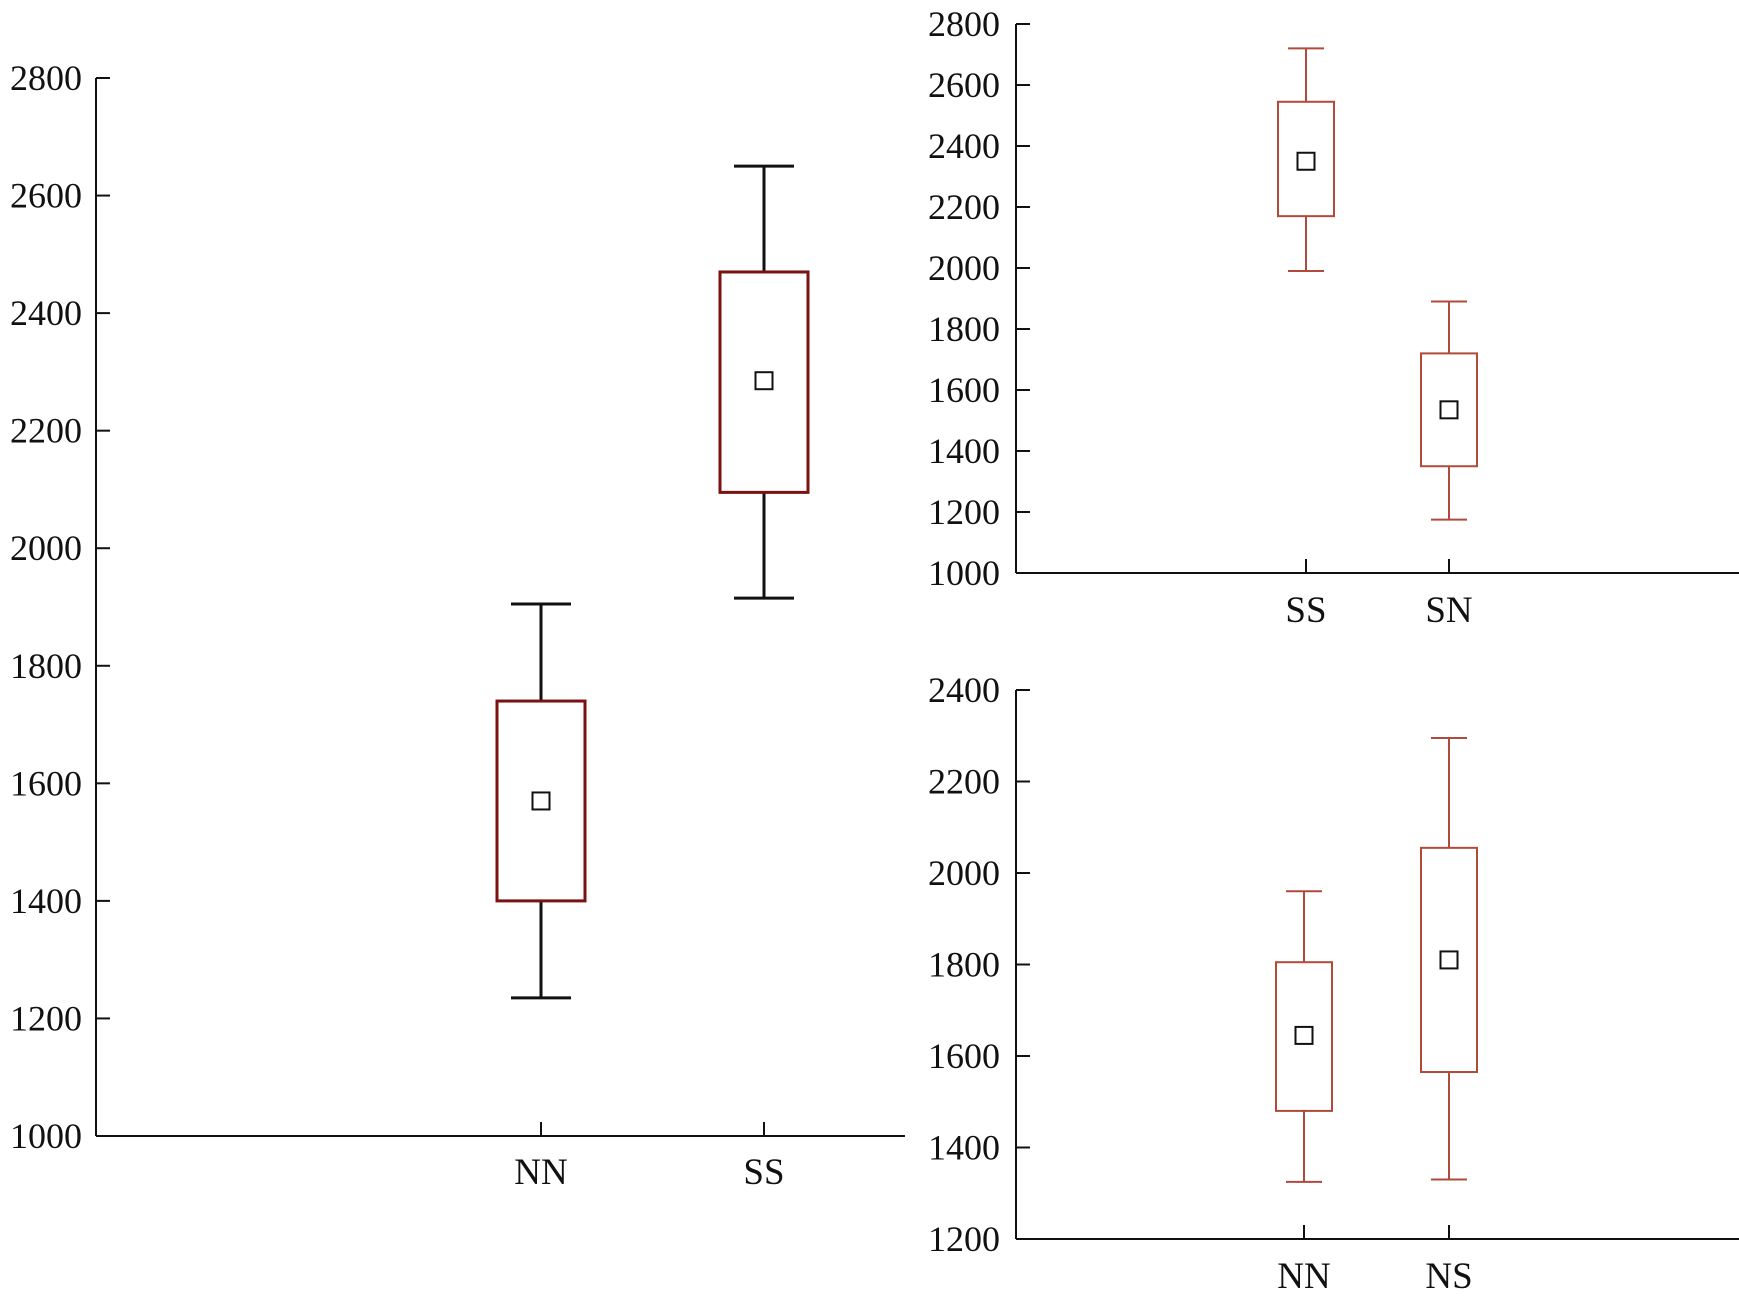 The image size is (1739, 1305). What do you see at coordinates (1448, 1276) in the screenshot?
I see `x-category-label: NS` at bounding box center [1448, 1276].